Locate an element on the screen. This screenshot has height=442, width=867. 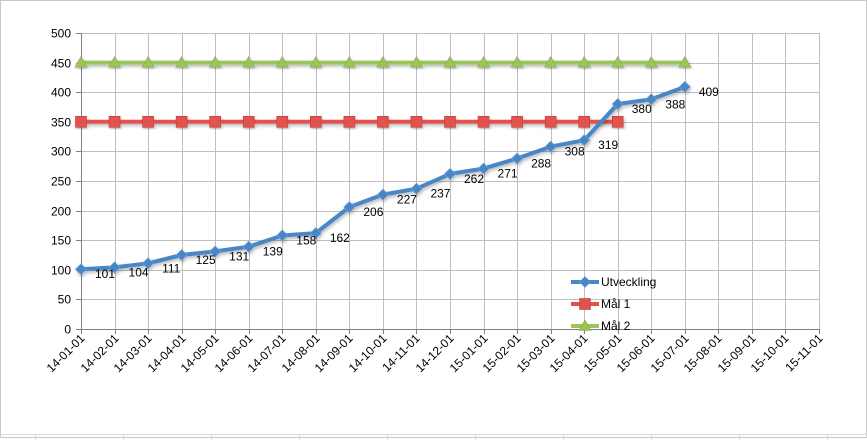
legend-item-utveckling: Utveckling is located at coordinates (613, 282).